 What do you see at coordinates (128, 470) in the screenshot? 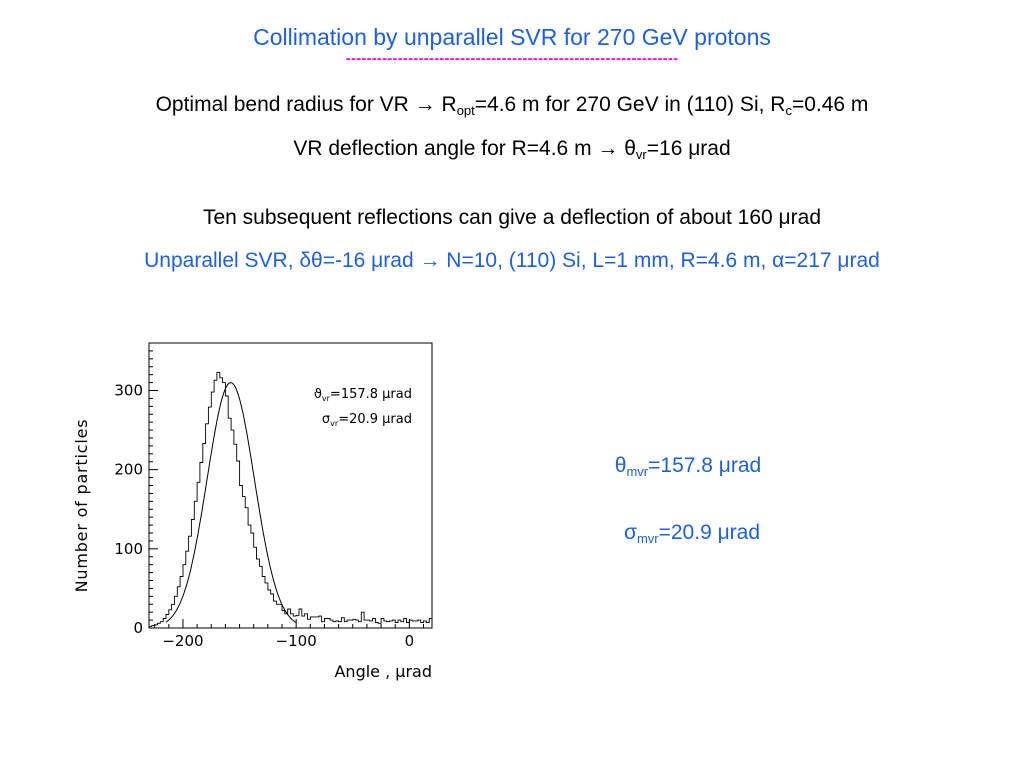
I see `y-tick-label: 200` at bounding box center [128, 470].